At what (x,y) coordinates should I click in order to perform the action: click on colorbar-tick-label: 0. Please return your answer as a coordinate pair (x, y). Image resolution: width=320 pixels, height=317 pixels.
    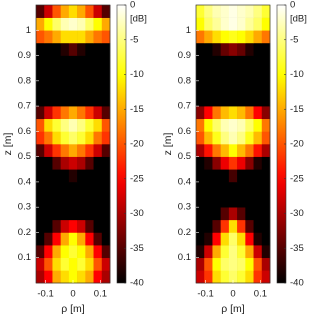
    Looking at the image, I should click on (132, 5).